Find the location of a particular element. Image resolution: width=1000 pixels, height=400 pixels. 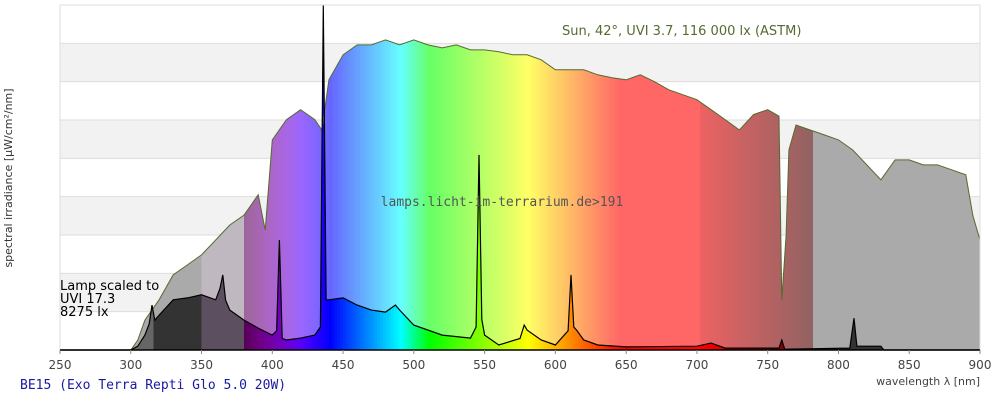

grid-band is located at coordinates (520, 24).